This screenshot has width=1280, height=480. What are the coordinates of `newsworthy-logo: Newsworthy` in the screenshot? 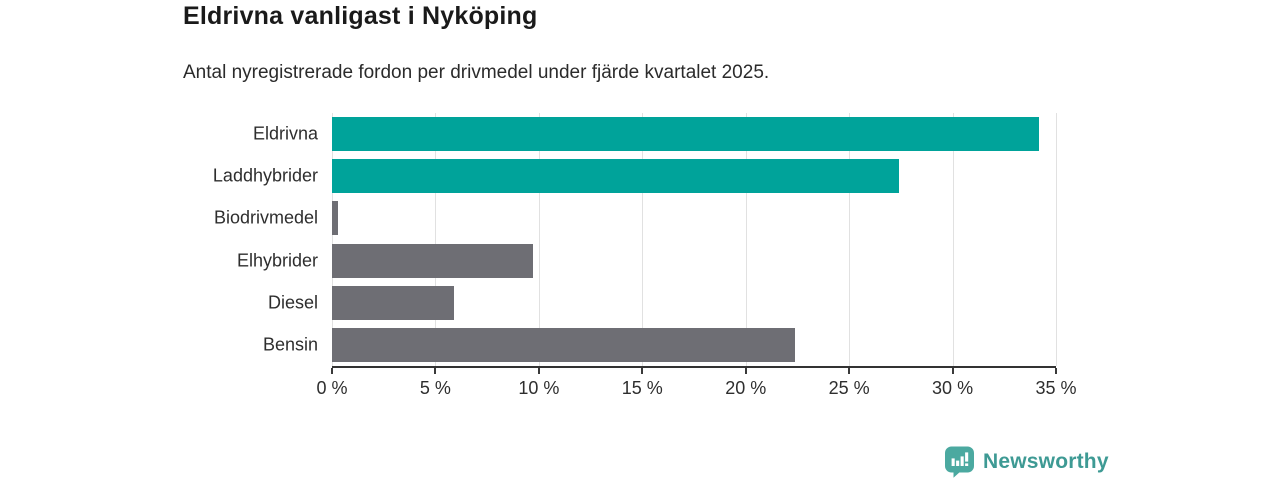 It's located at (1026, 462).